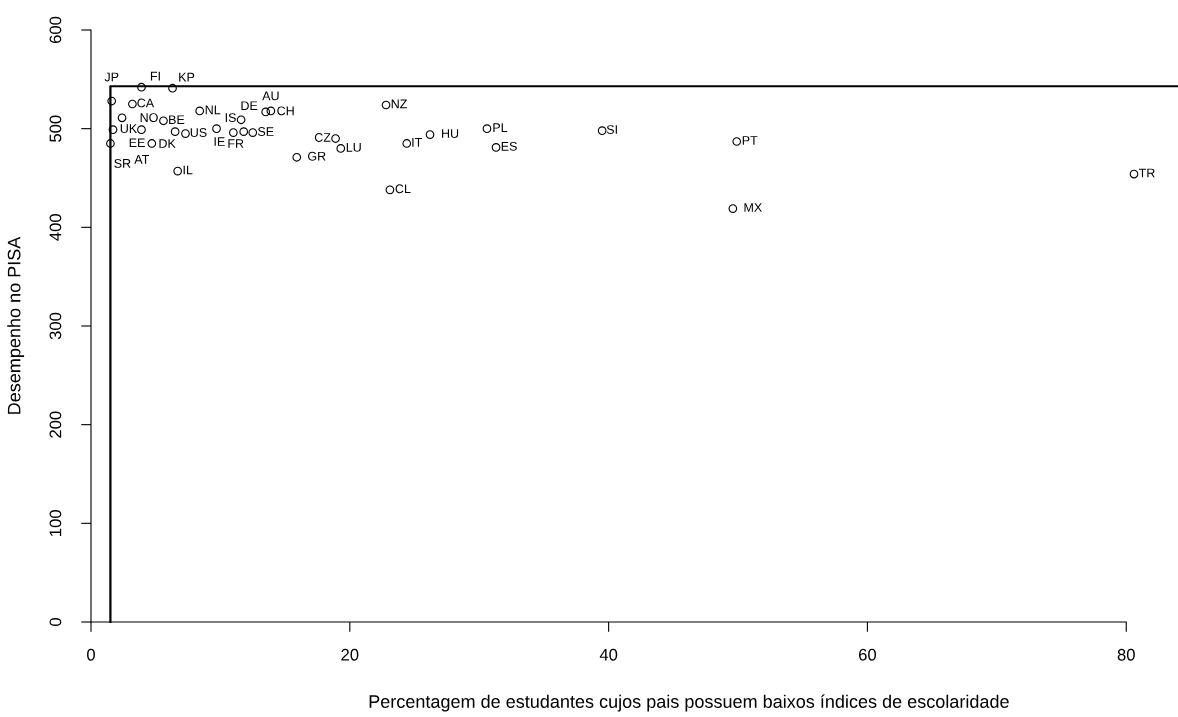  I want to click on x-axis-title: Percentagem de estudantes cujos pais possuem baixos índices de escolaridade, so click(689, 703).